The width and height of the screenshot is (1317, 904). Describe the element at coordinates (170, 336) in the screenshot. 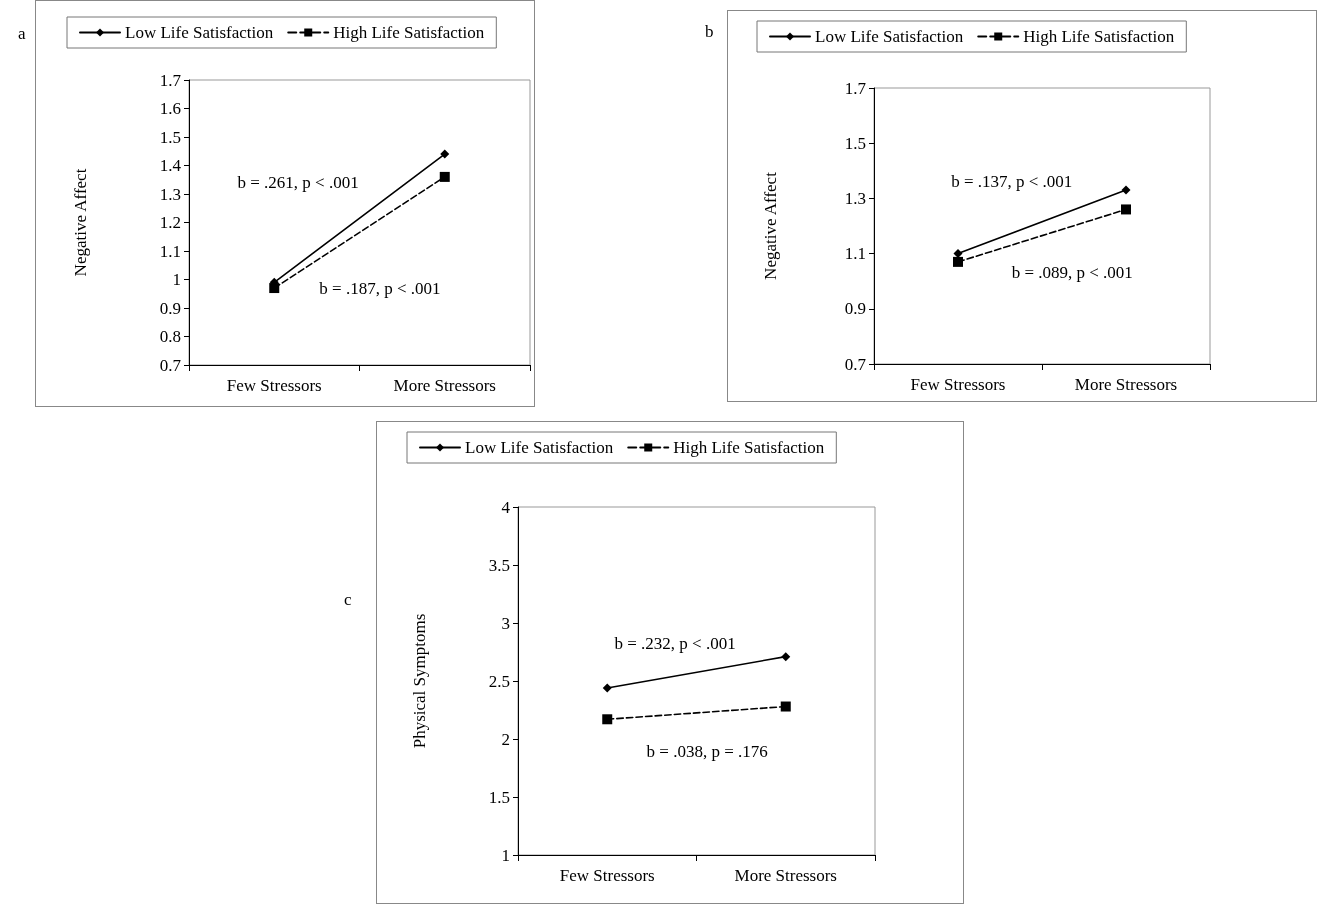

I see `y-tick-label: 0.8` at that location.